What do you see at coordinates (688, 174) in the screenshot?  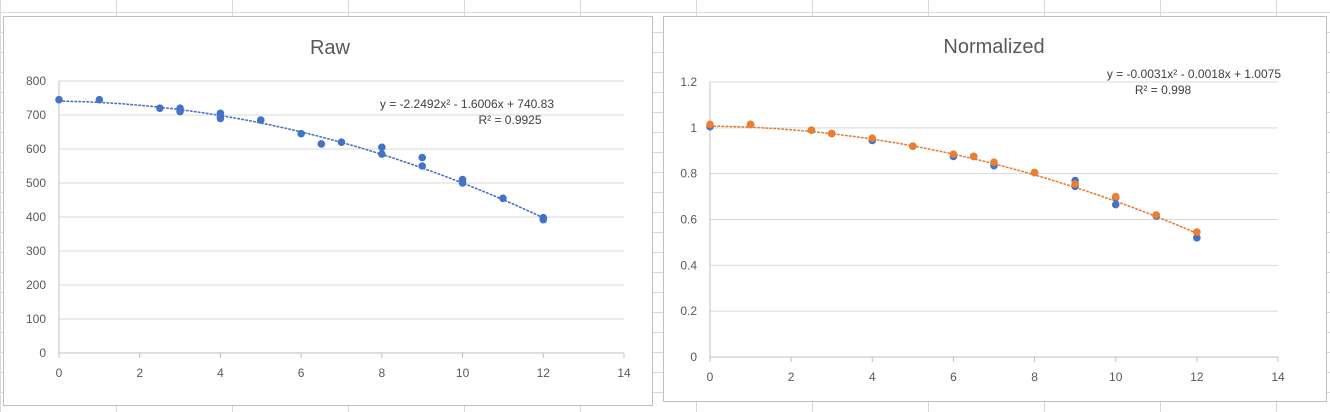 I see `y-tick-label: 0.8` at bounding box center [688, 174].